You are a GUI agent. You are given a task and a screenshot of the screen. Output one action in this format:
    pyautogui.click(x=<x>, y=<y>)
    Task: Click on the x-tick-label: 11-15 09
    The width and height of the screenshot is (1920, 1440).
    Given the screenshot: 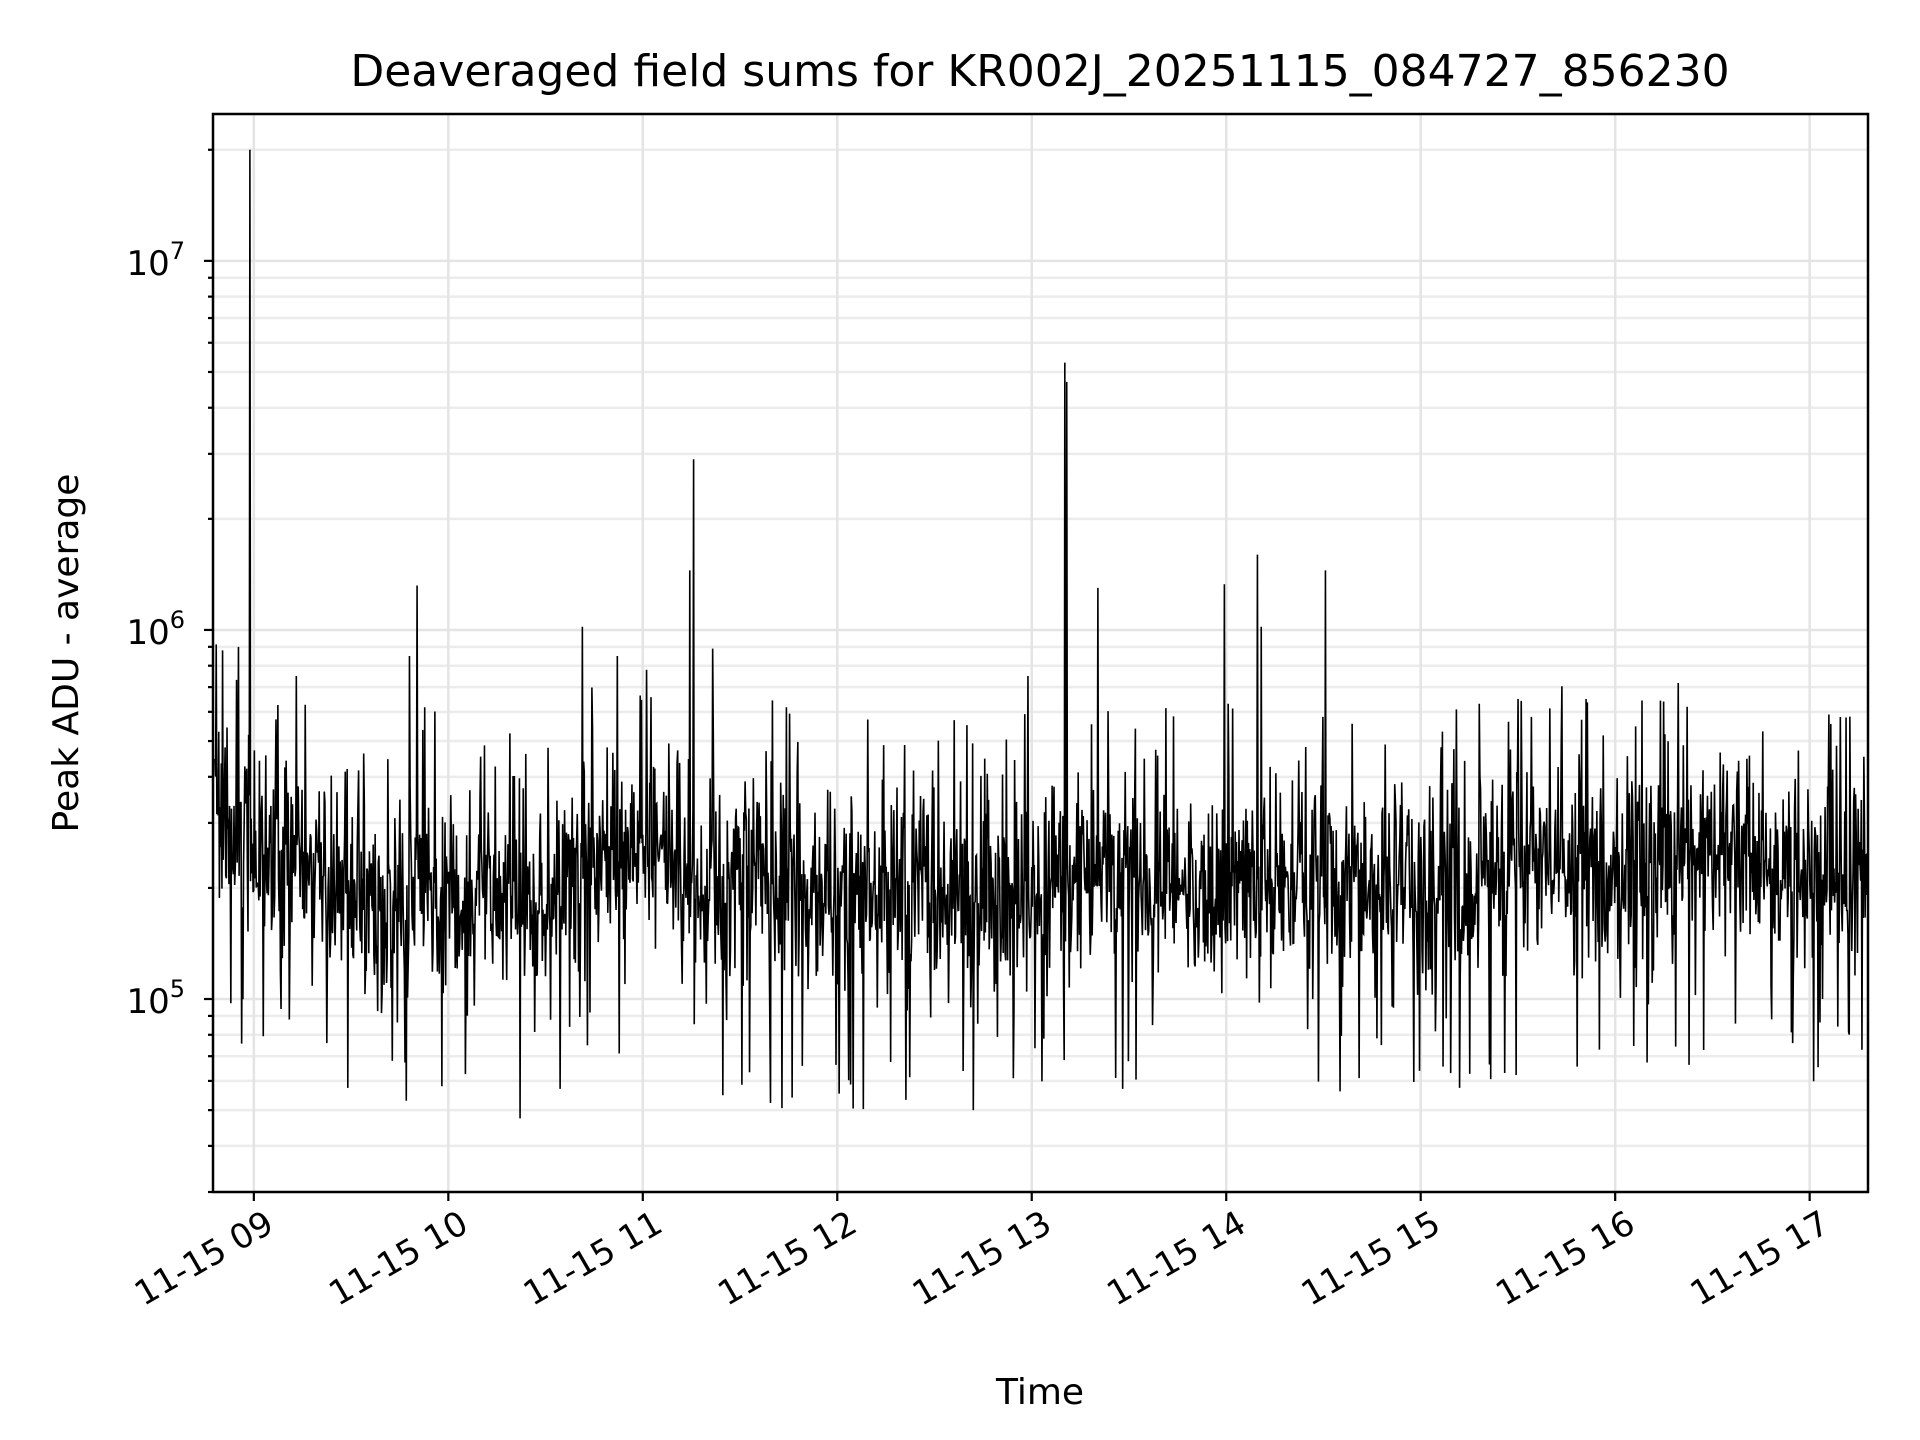 What is the action you would take?
    pyautogui.click(x=204, y=1258)
    